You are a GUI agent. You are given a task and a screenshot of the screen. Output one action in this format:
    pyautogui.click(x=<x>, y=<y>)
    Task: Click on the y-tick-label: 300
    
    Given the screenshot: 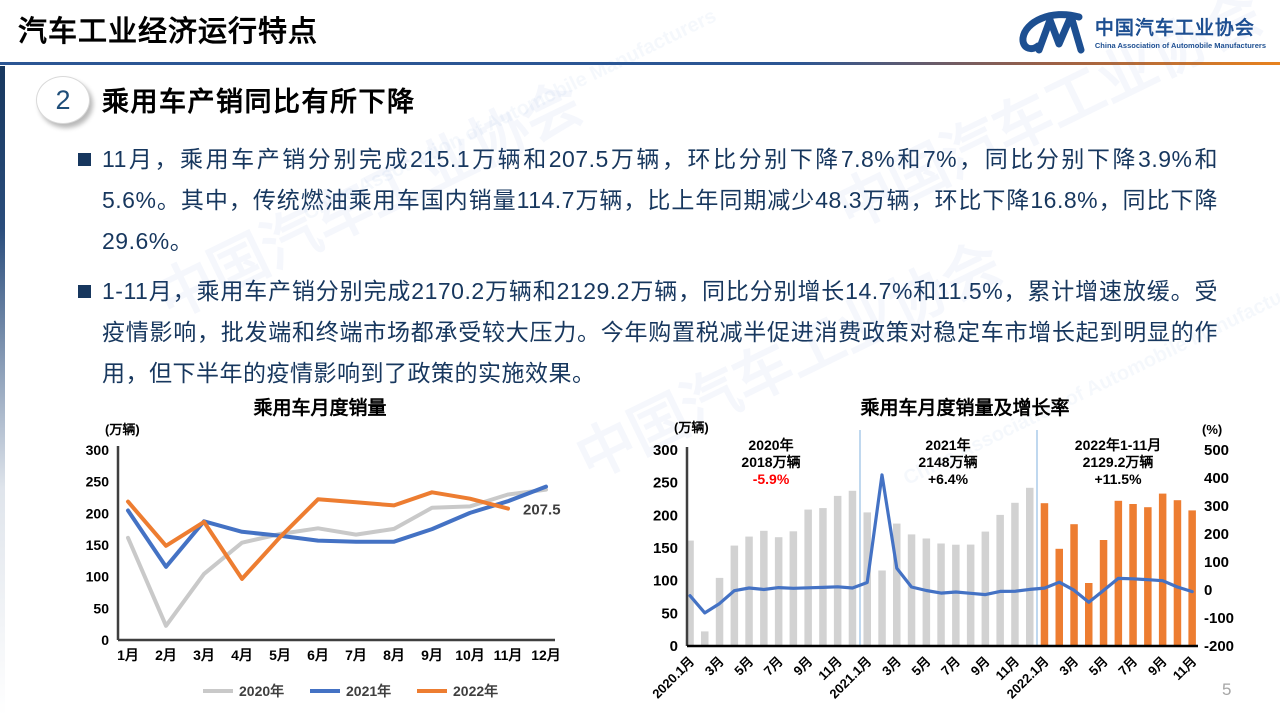 What is the action you would take?
    pyautogui.click(x=98, y=450)
    